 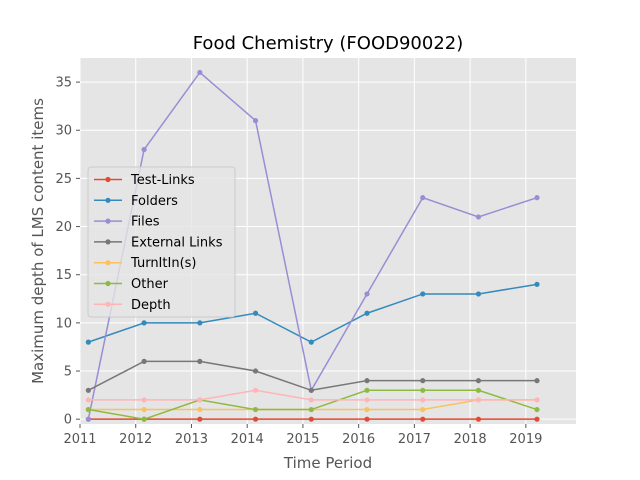 I want to click on series-external-links, so click(x=312, y=375).